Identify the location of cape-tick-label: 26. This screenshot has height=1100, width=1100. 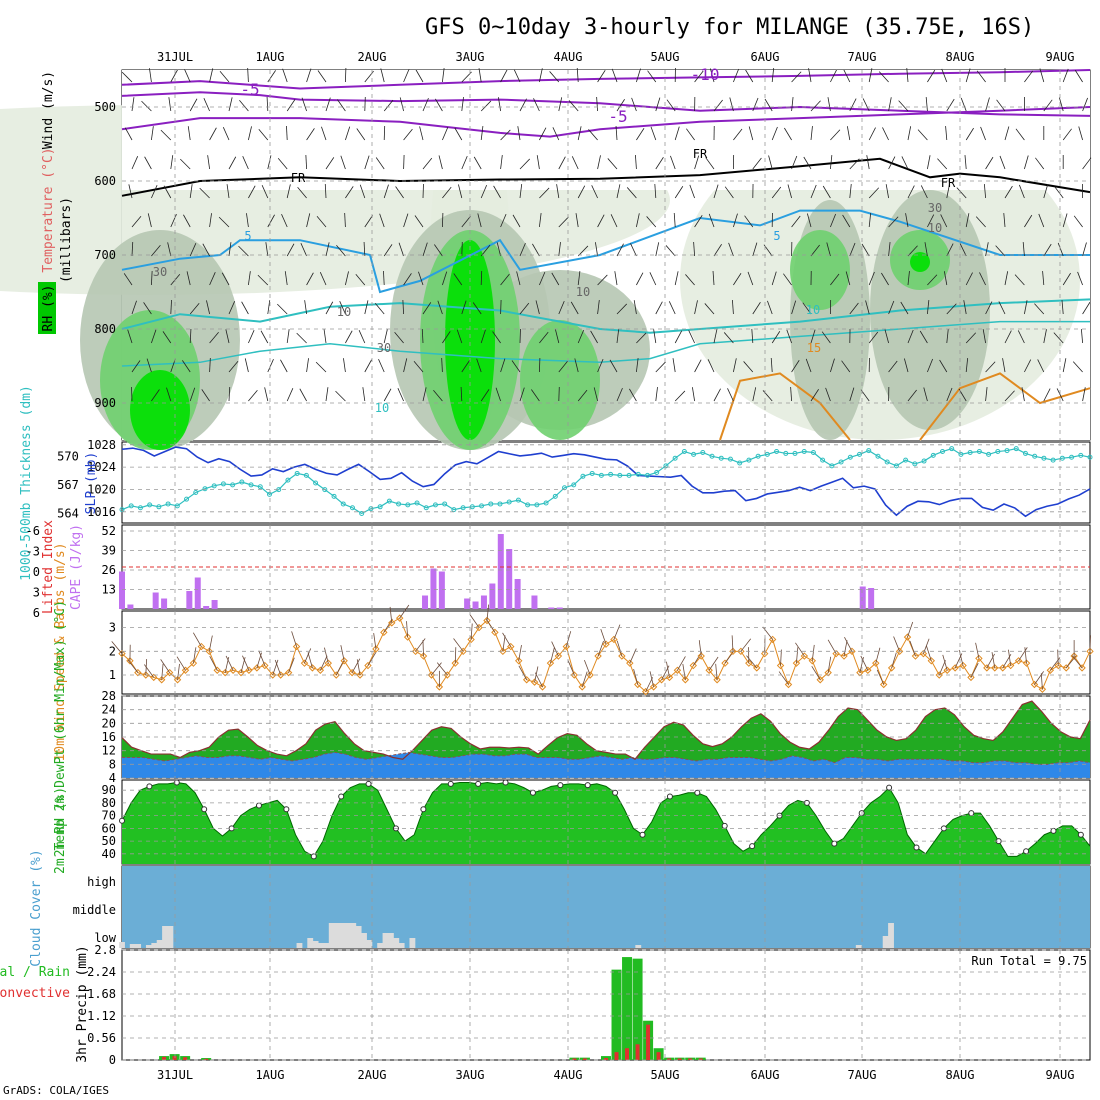
(109, 570).